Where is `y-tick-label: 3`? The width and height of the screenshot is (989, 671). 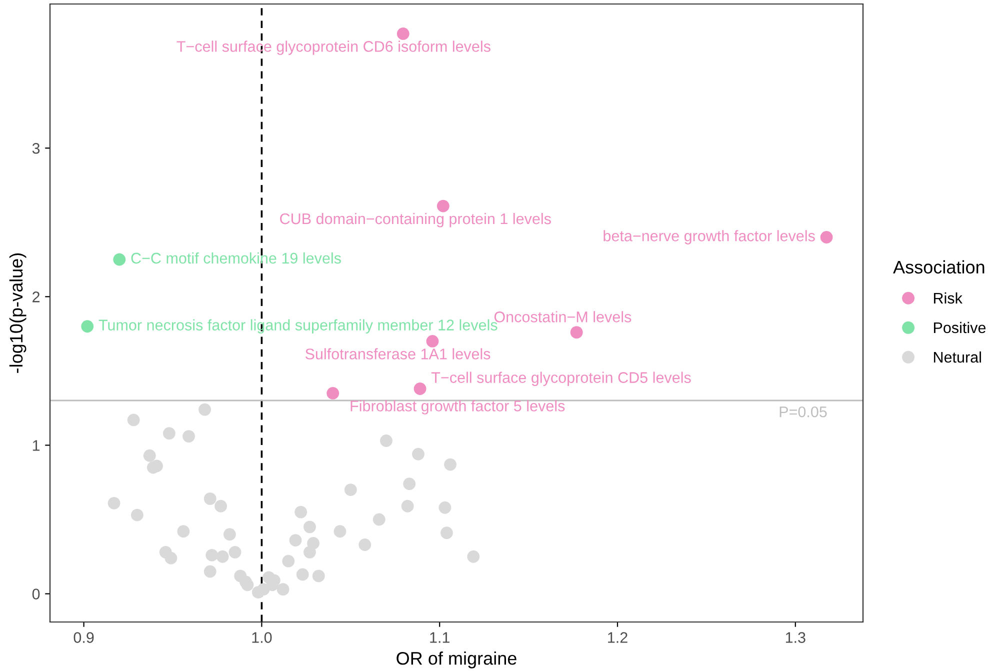 y-tick-label: 3 is located at coordinates (36, 148).